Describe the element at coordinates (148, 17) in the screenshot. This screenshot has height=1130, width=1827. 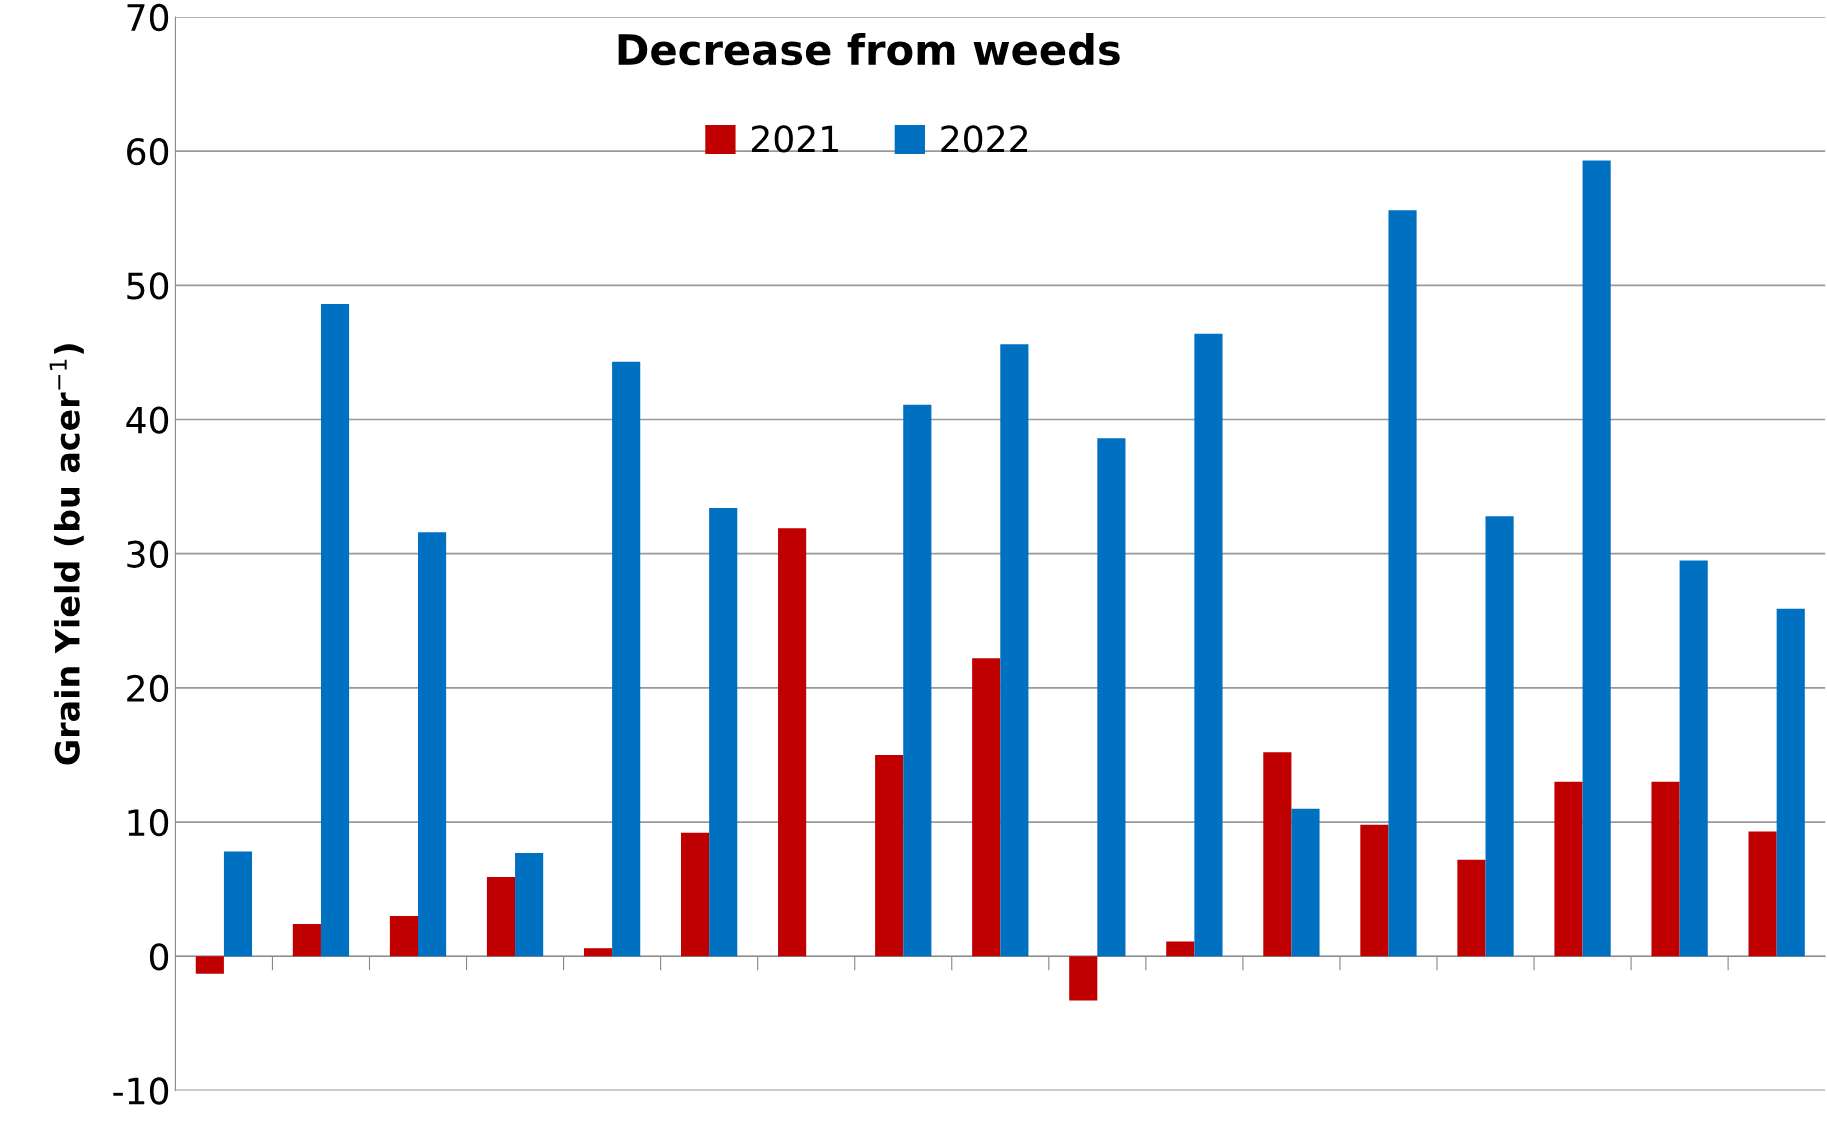
I see `y-tick-label: 70` at that location.